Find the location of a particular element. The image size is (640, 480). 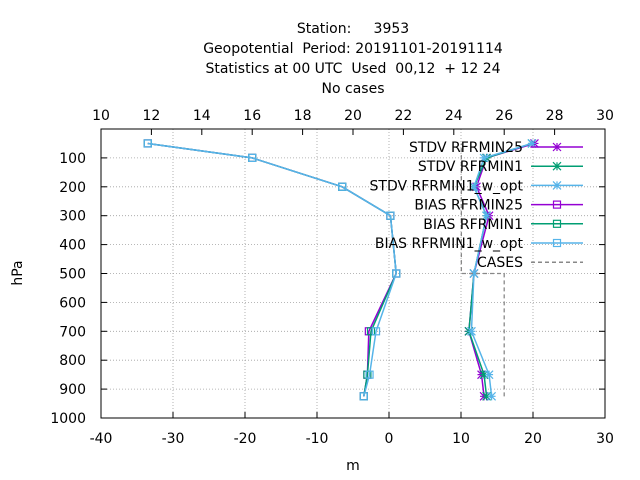

x-tick-label: 0 is located at coordinates (389, 439).